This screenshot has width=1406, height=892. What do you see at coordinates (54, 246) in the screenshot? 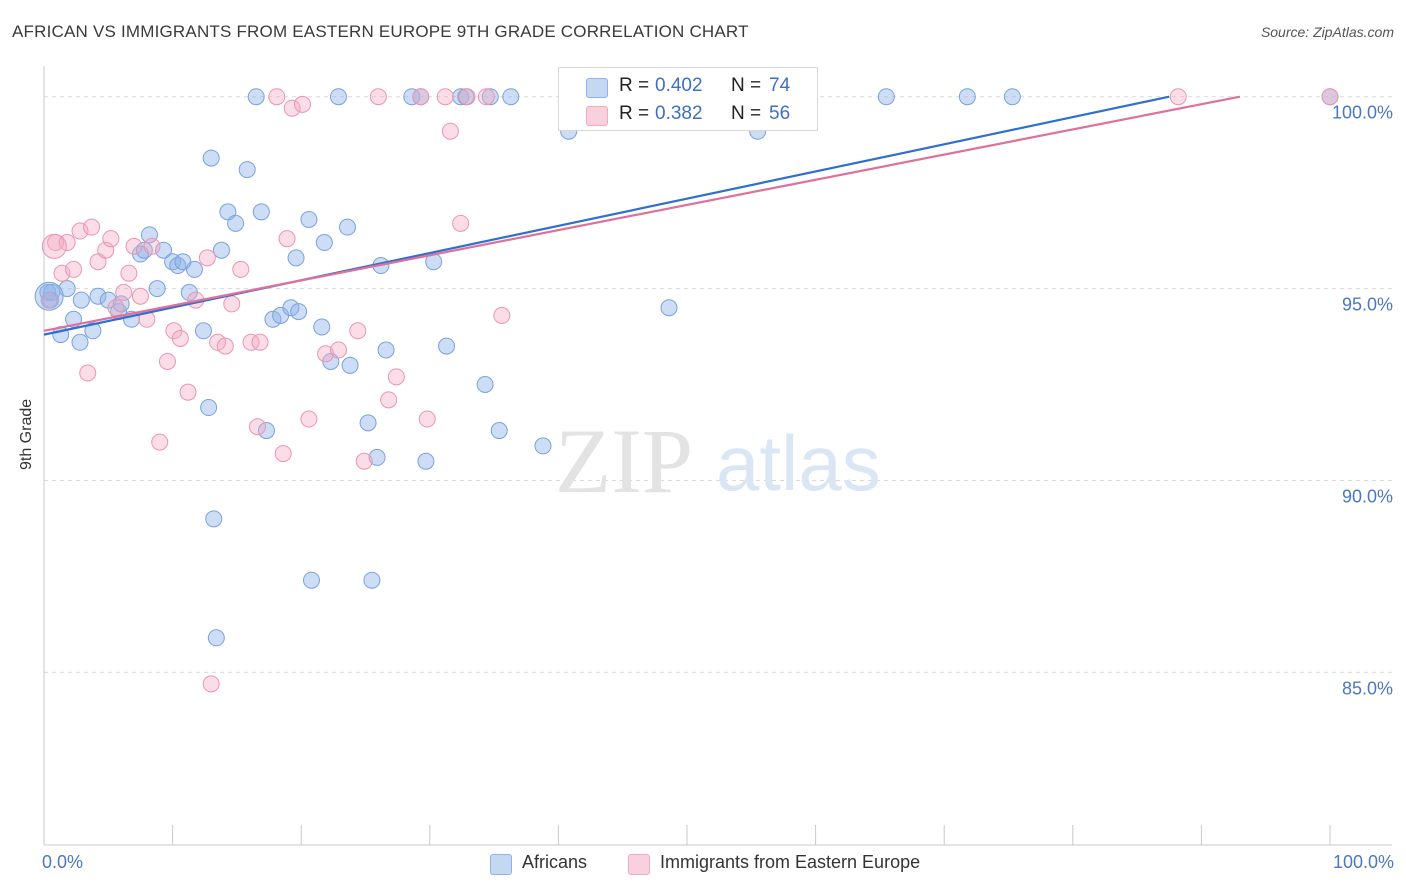
I see `immigrants-point-cluster` at bounding box center [54, 246].